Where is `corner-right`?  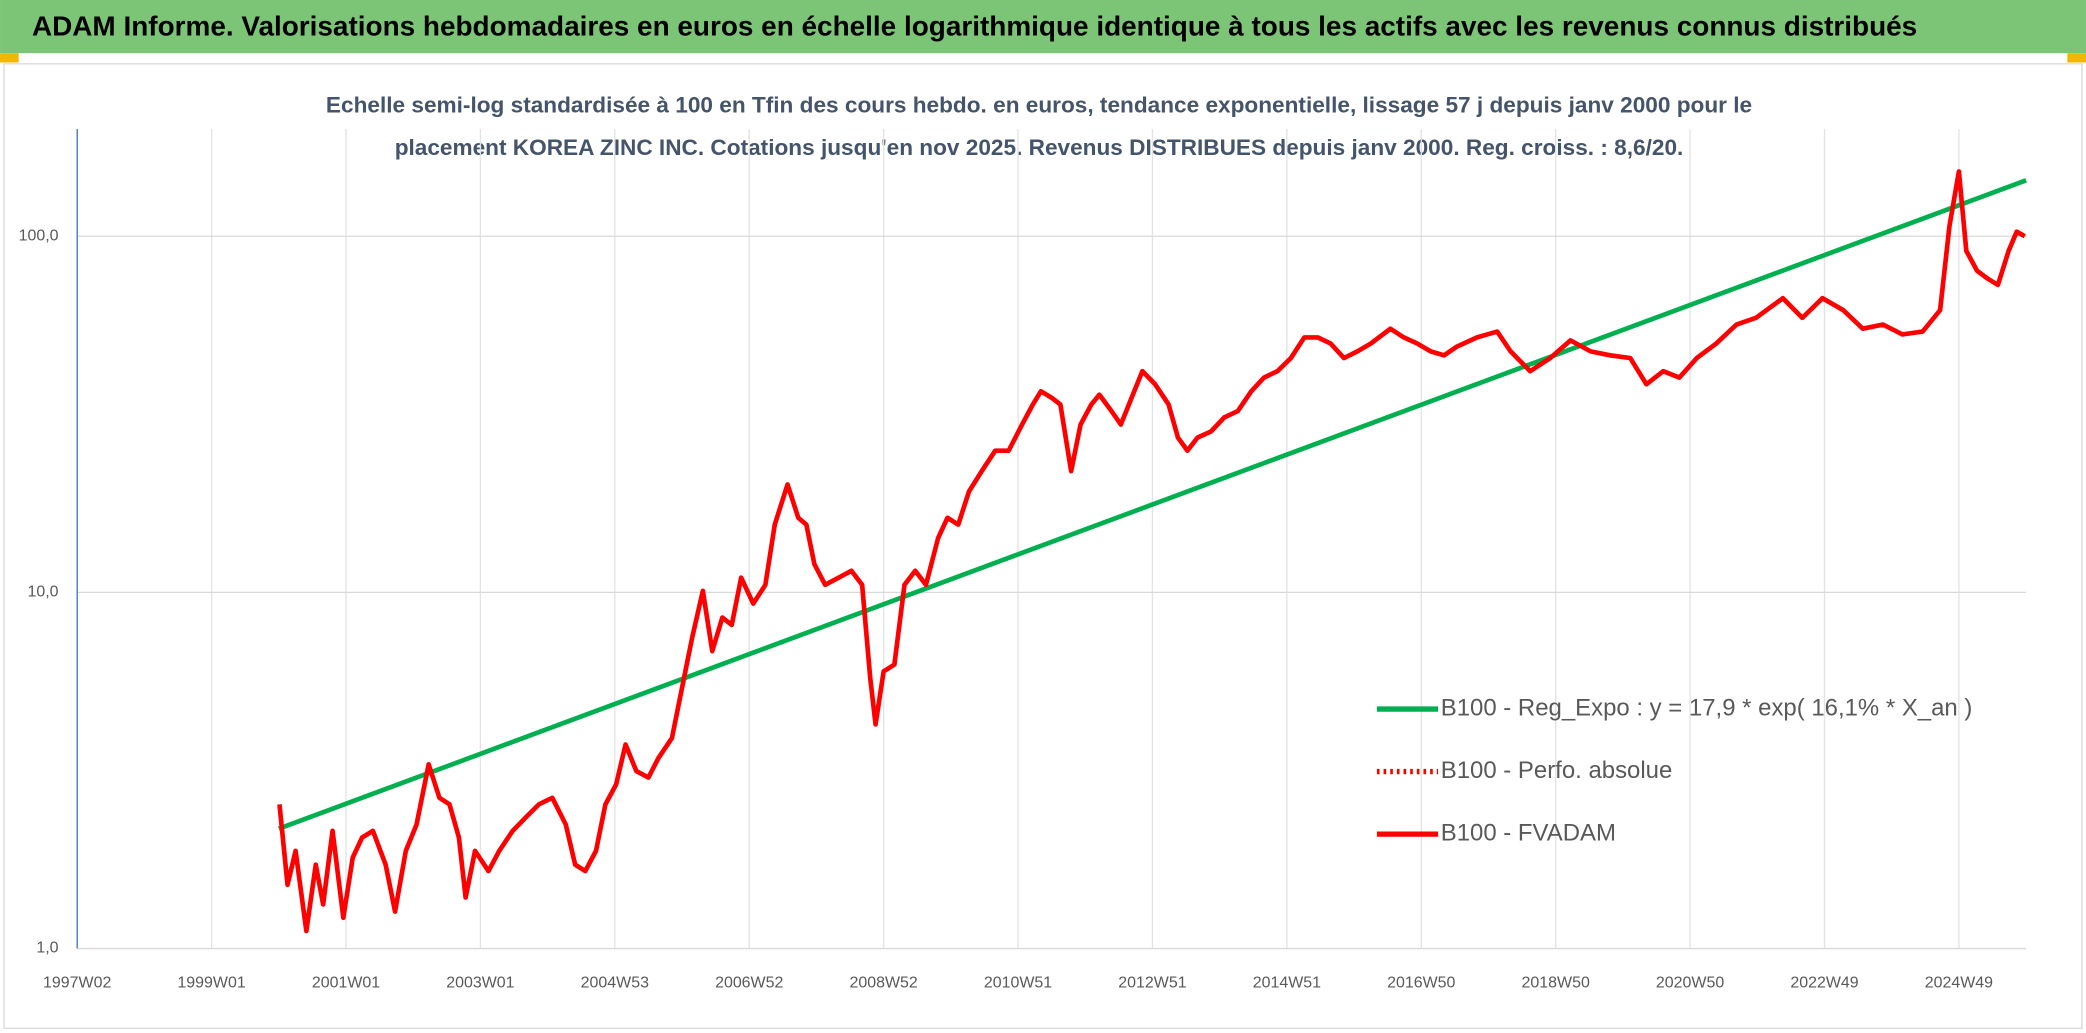
corner-right is located at coordinates (2076, 58).